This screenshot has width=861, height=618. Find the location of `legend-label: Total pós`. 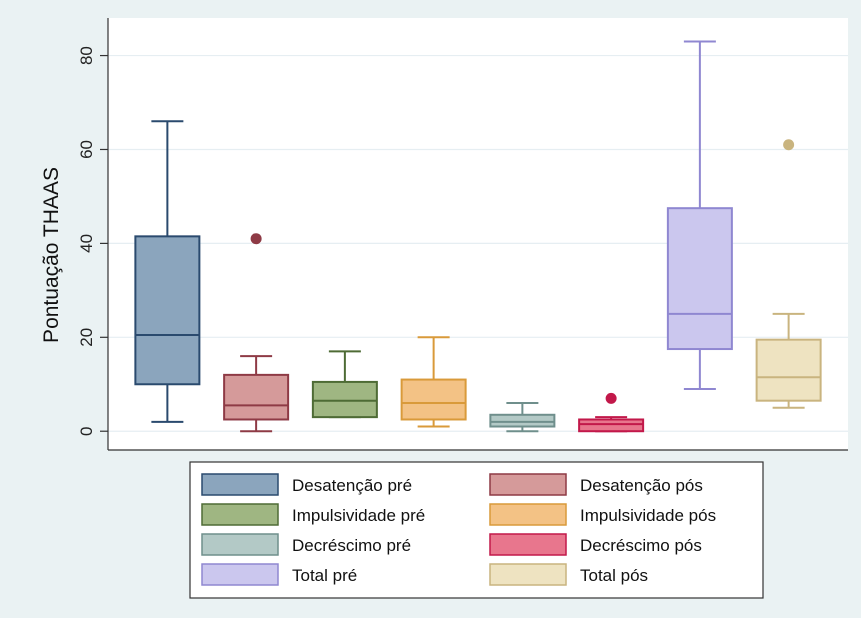

legend-label: Total pós is located at coordinates (614, 575).